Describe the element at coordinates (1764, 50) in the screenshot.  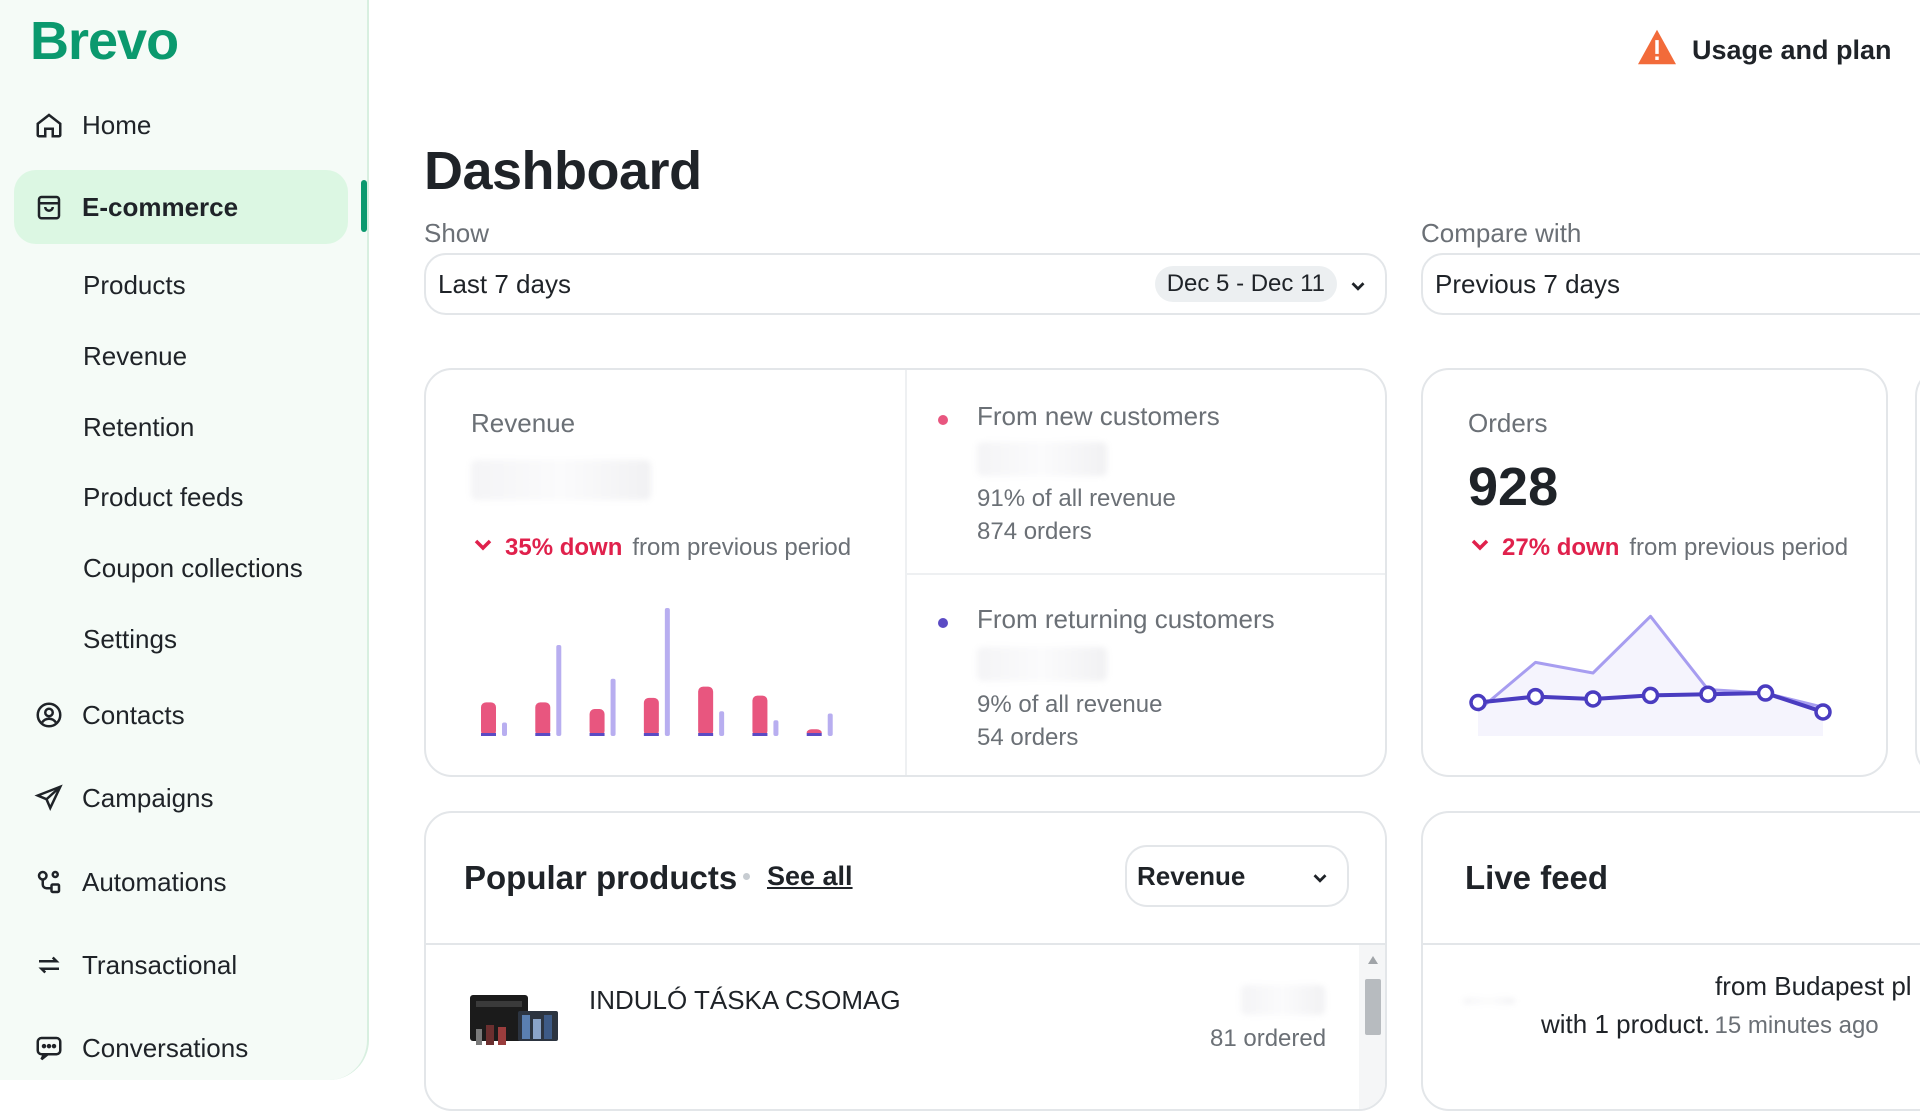
I see `usage-and-plan-button: Usage and plan` at that location.